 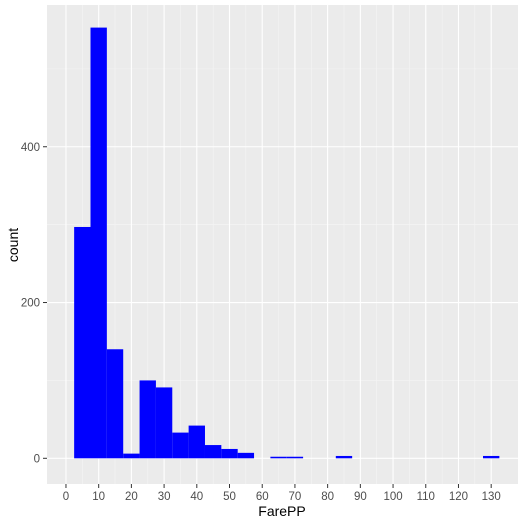 I want to click on x-tick-label: 130, so click(x=491, y=497).